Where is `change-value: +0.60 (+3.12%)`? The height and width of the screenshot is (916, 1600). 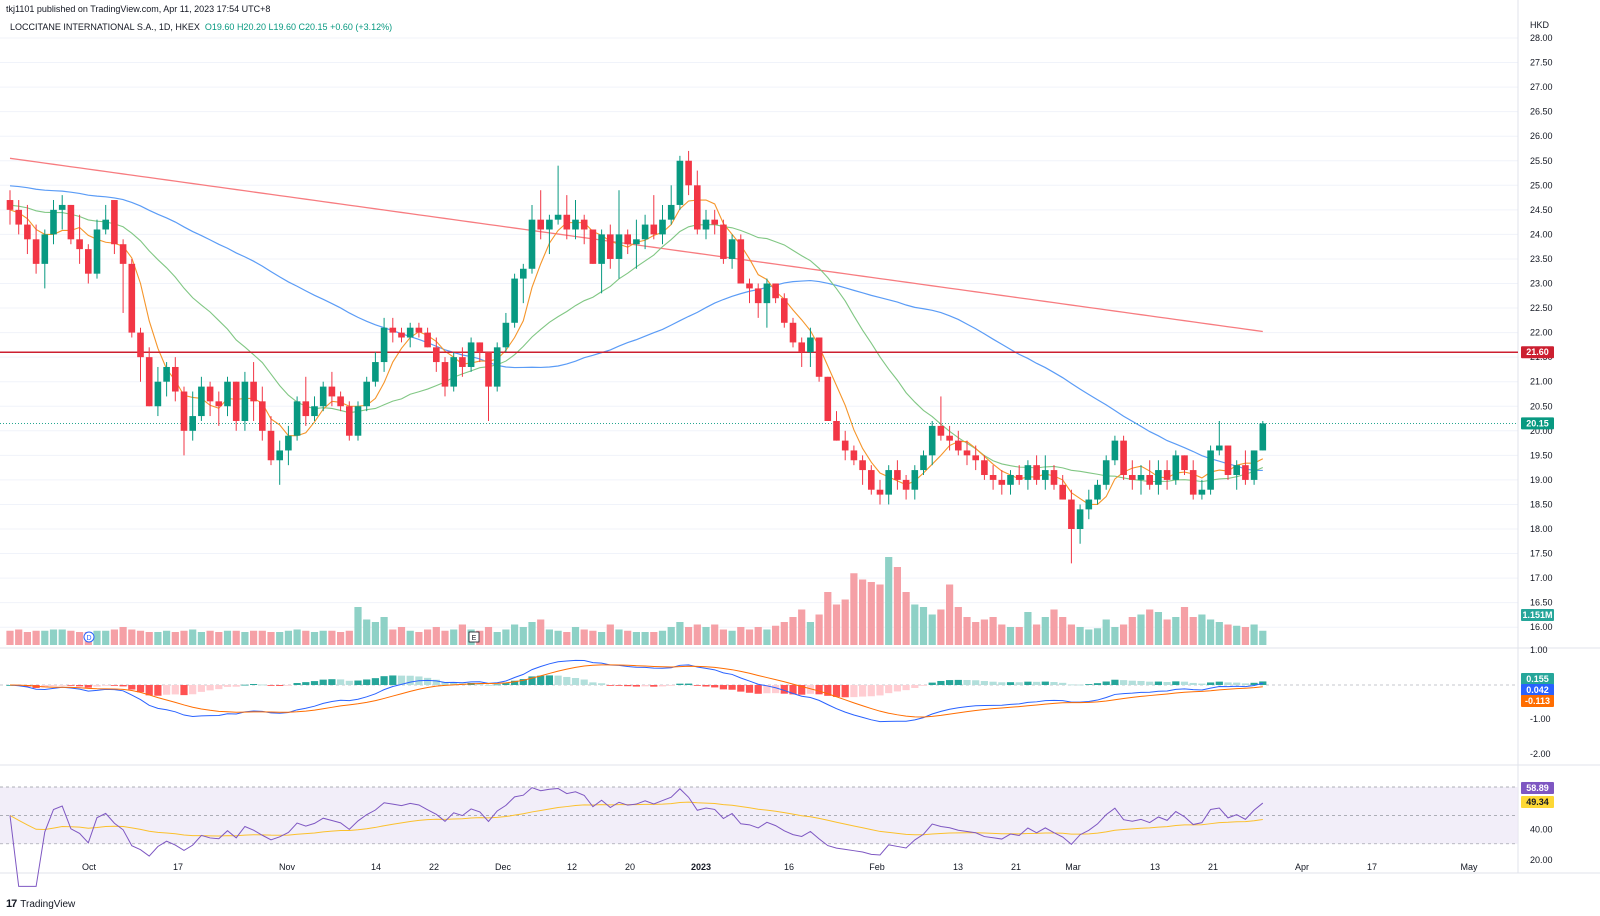
change-value: +0.60 (+3.12%) is located at coordinates (361, 27).